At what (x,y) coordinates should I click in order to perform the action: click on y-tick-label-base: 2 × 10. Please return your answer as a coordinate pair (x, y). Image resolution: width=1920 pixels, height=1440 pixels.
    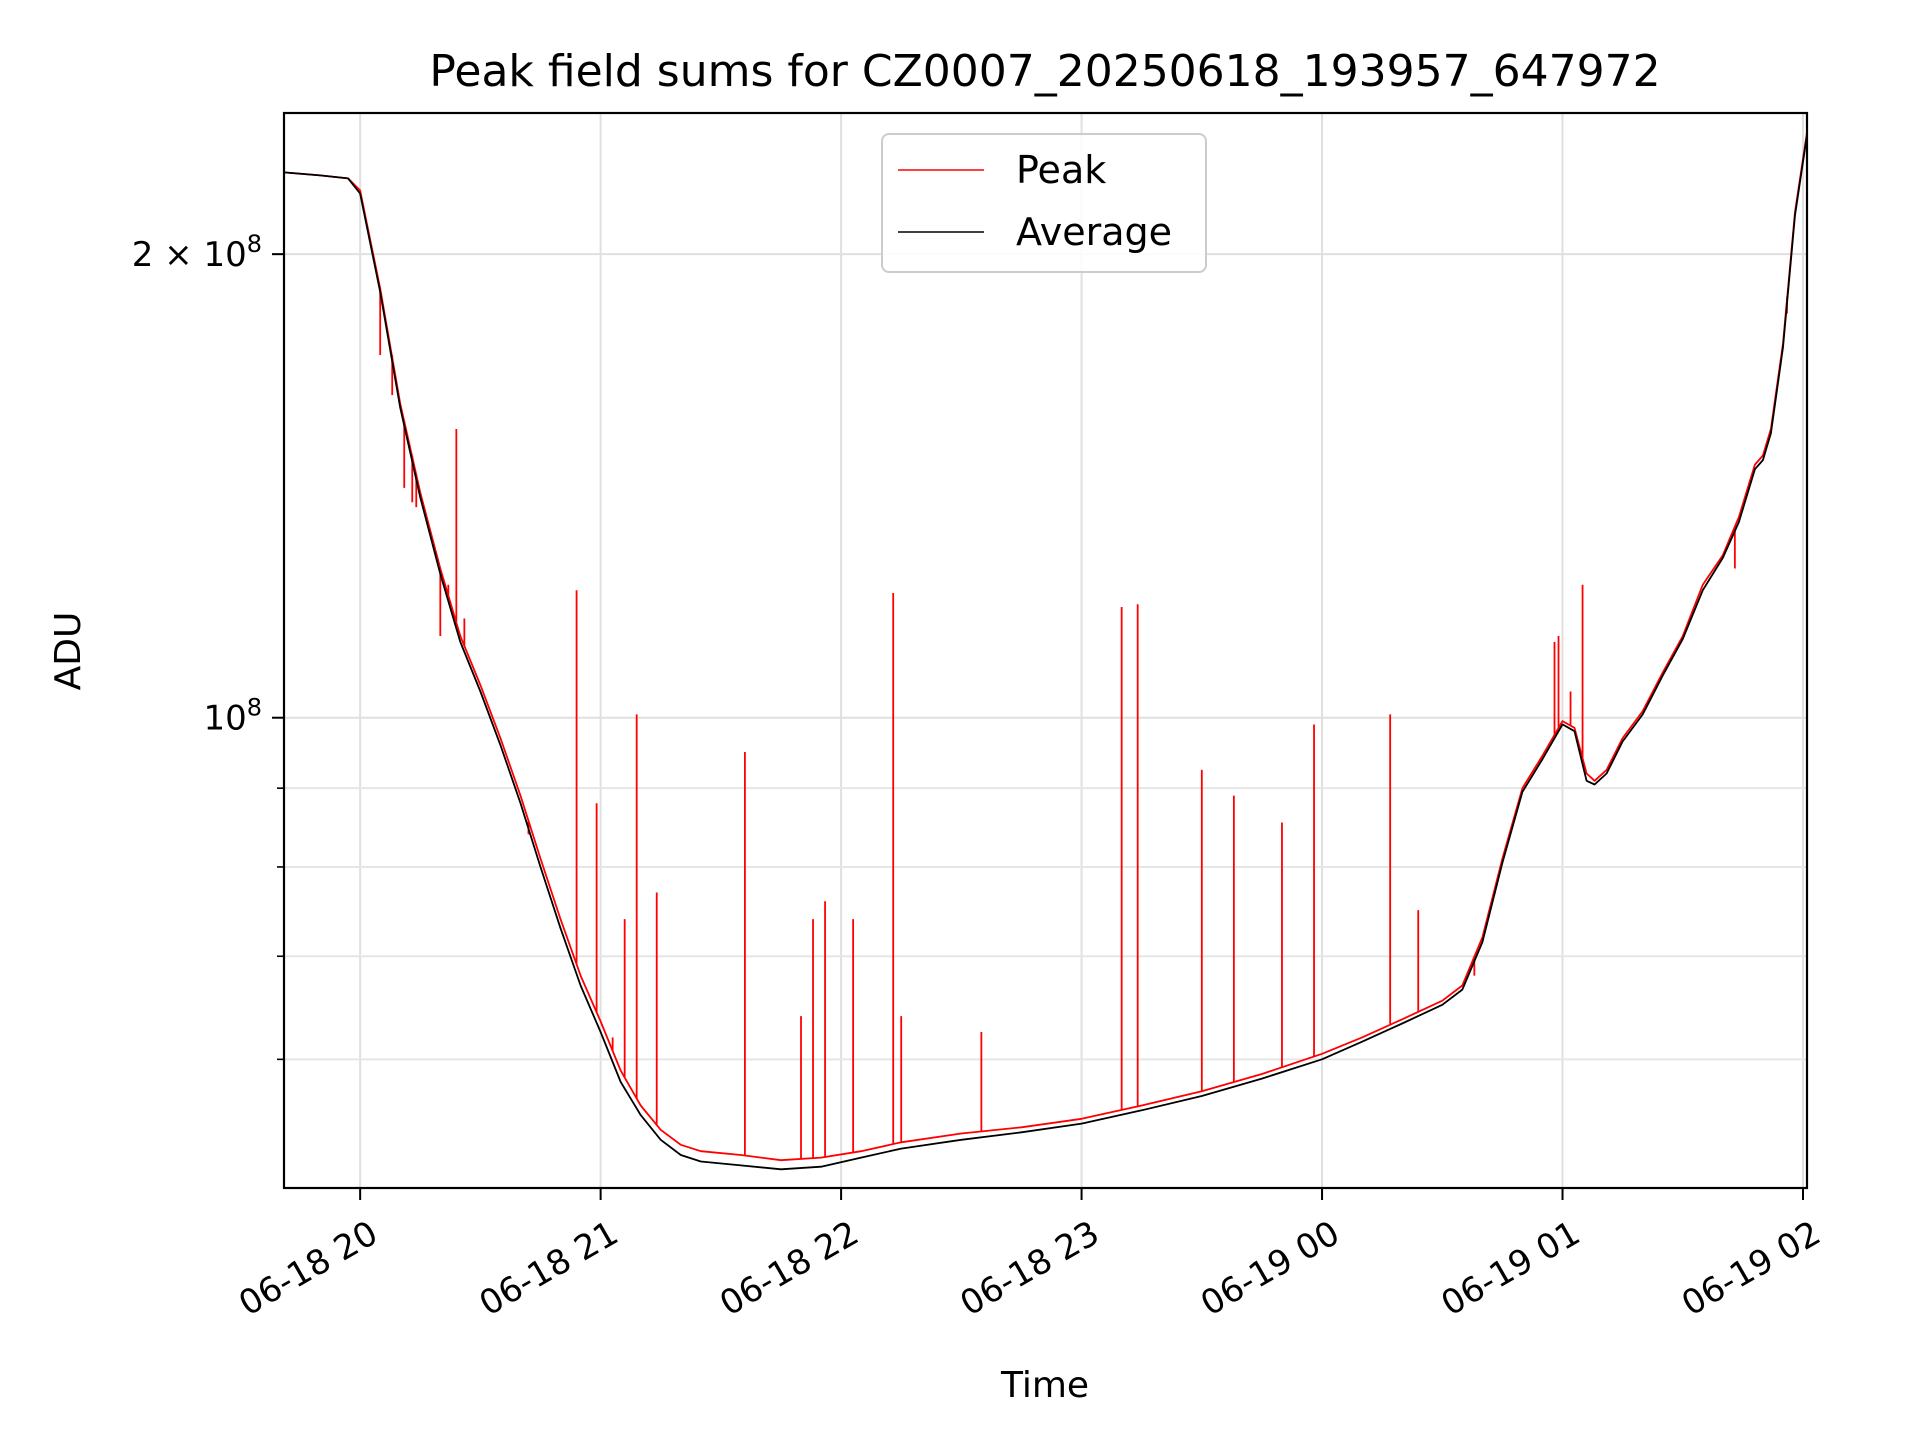
    Looking at the image, I should click on (189, 255).